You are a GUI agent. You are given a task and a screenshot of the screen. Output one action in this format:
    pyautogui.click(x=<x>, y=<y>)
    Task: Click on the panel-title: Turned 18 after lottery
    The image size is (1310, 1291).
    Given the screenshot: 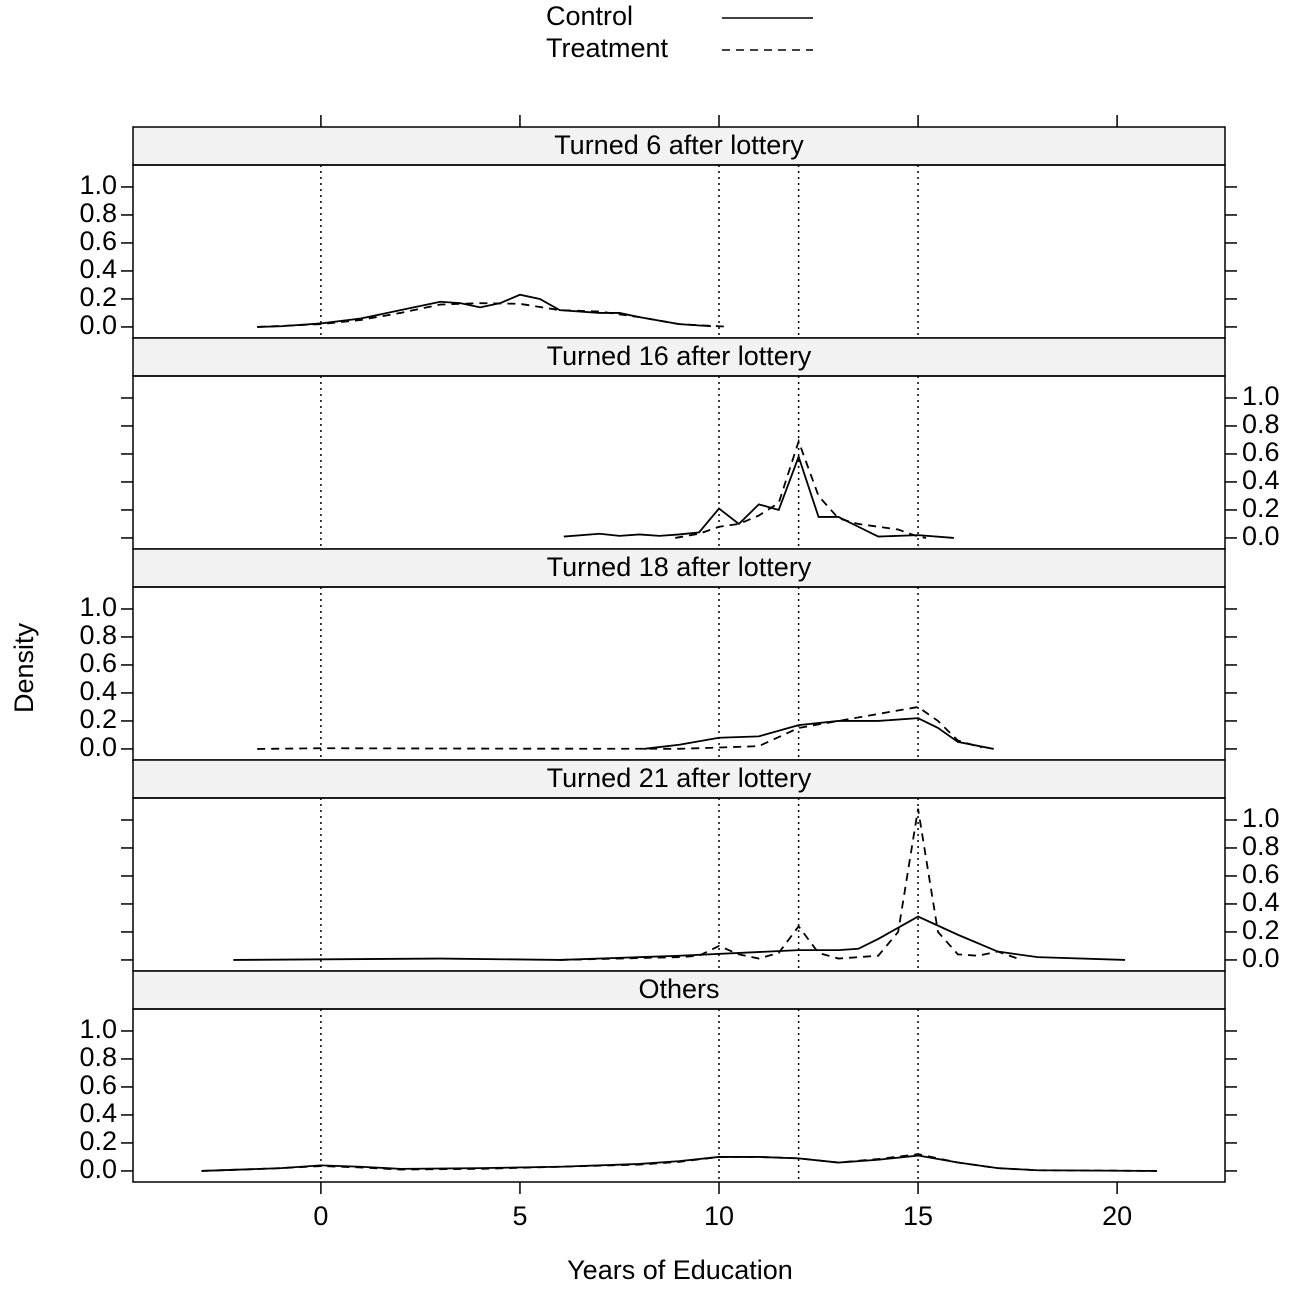 What is the action you would take?
    pyautogui.click(x=679, y=567)
    